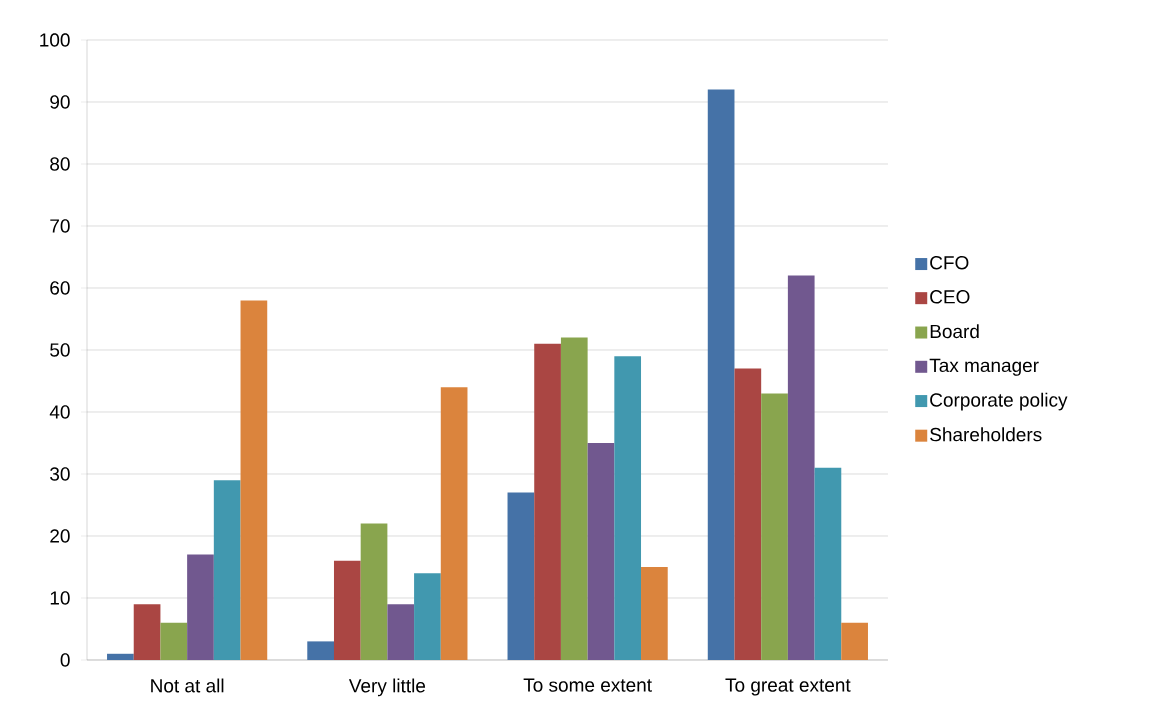  I want to click on x-tick-label: To great extent, so click(788, 687).